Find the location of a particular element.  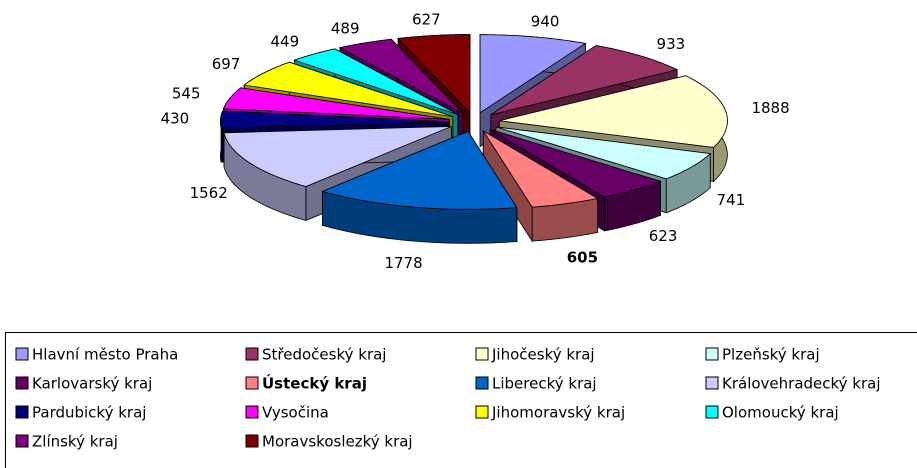

data-label: 430 is located at coordinates (175, 119).